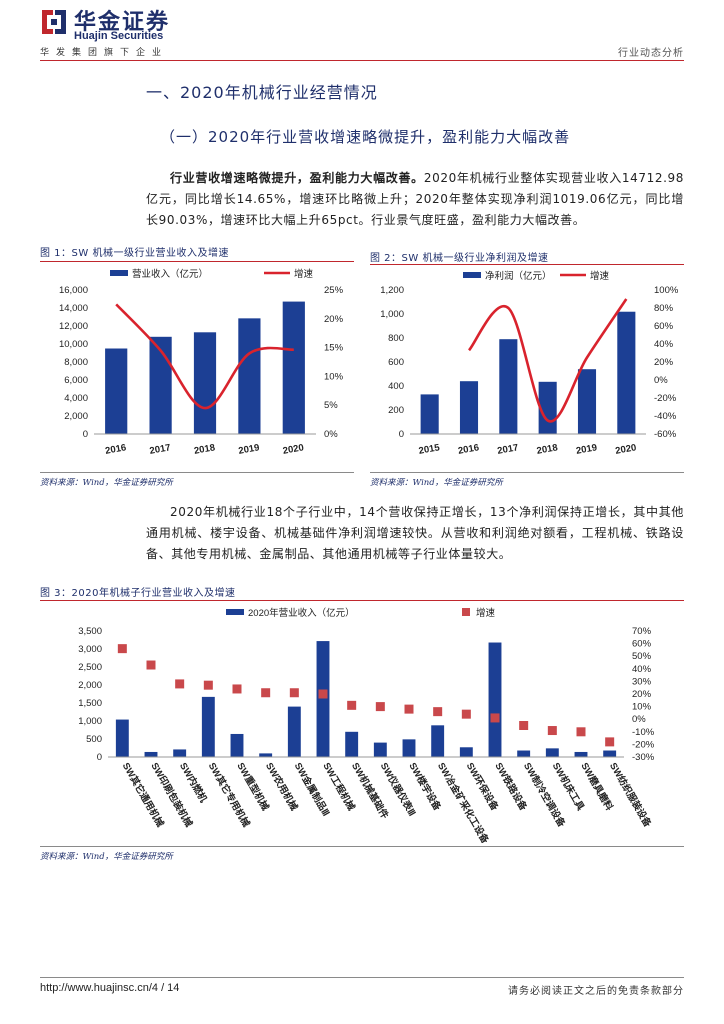  What do you see at coordinates (642, 631) in the screenshot?
I see `y2-tick-label: 70%` at bounding box center [642, 631].